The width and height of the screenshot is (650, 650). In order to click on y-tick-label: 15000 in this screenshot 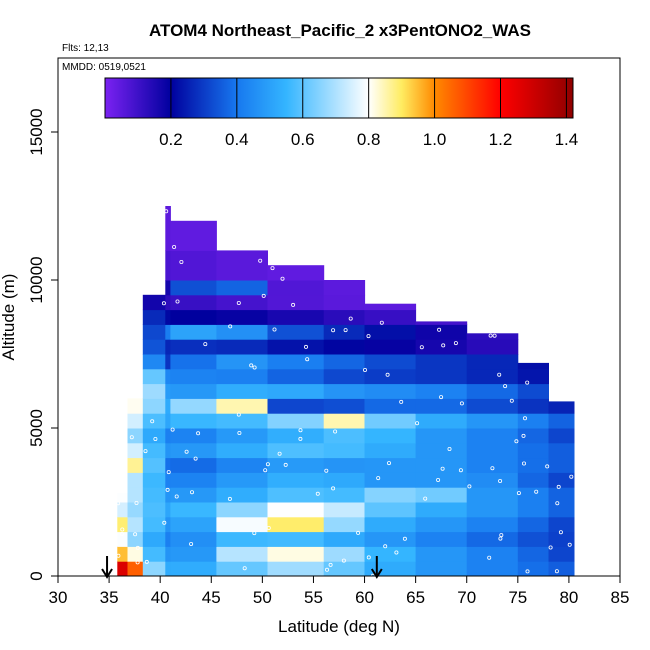, I will do `click(36, 131)`.